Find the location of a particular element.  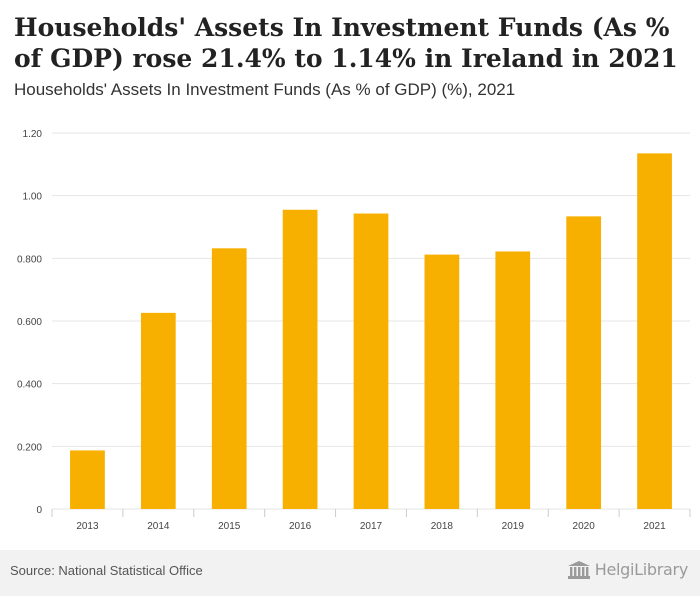

x-tick-label: 2021 is located at coordinates (654, 526).